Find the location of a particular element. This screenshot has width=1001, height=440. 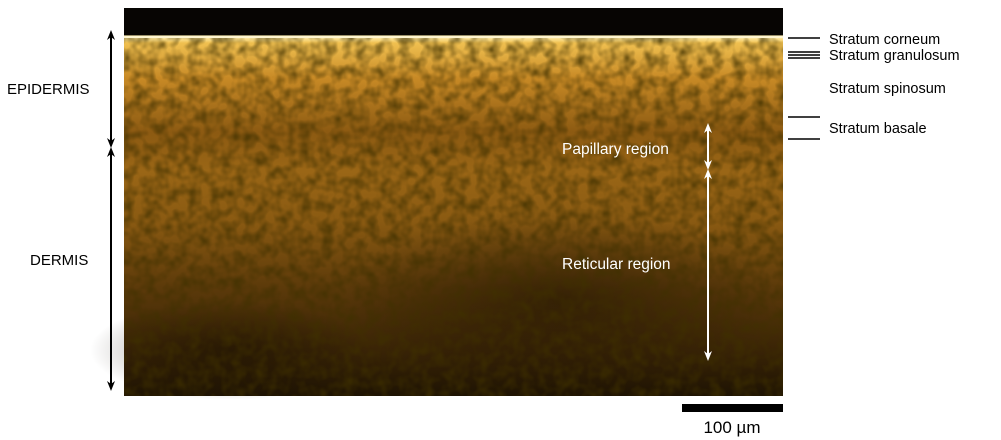

scale-bar is located at coordinates (732, 408).